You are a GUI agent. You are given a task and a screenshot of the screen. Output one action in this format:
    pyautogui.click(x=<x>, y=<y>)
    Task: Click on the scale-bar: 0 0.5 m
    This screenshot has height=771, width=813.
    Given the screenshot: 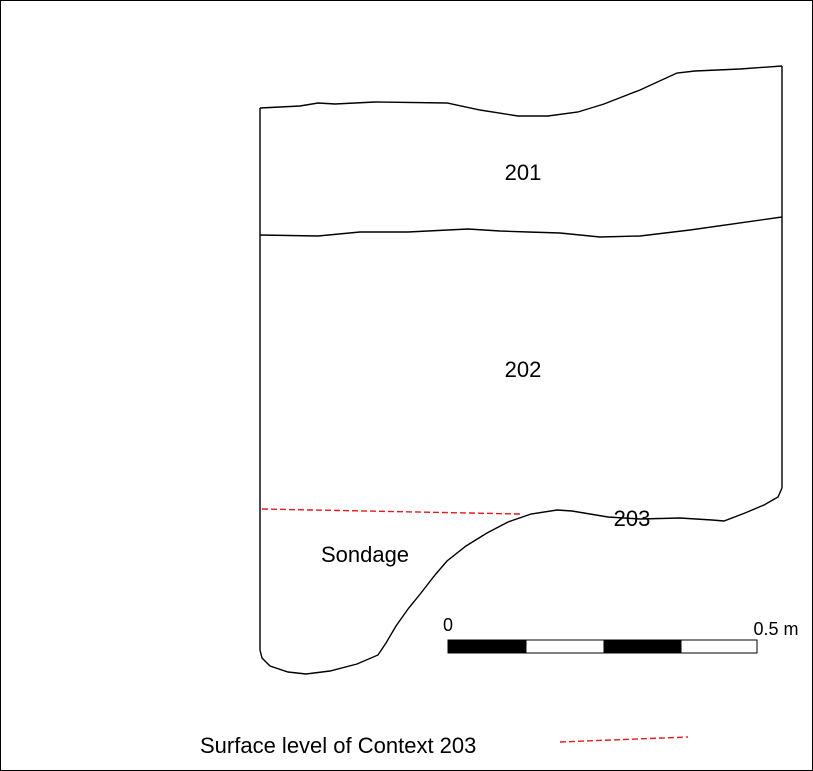 What is the action you would take?
    pyautogui.click(x=621, y=634)
    